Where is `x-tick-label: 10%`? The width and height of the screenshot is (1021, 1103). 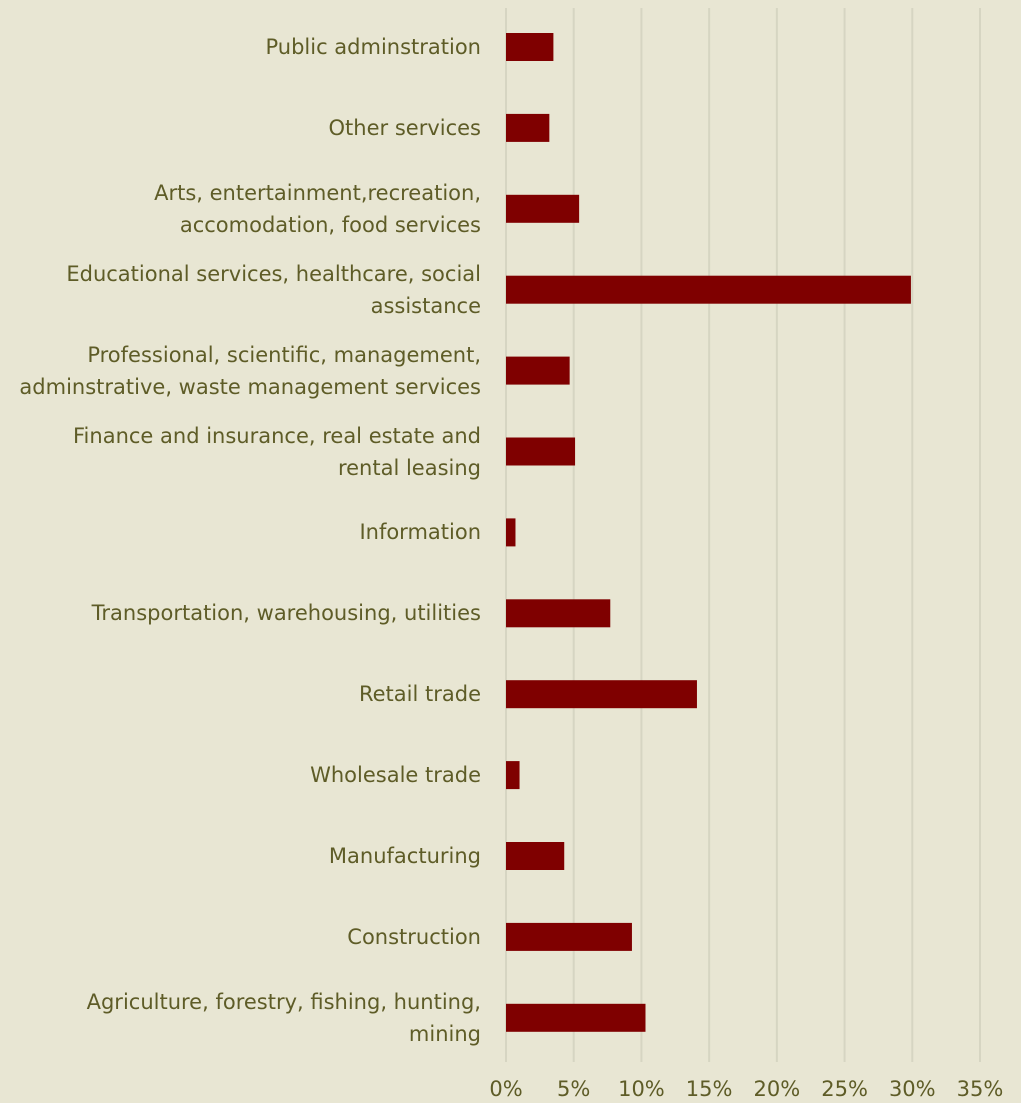 x-tick-label: 10% is located at coordinates (641, 1089).